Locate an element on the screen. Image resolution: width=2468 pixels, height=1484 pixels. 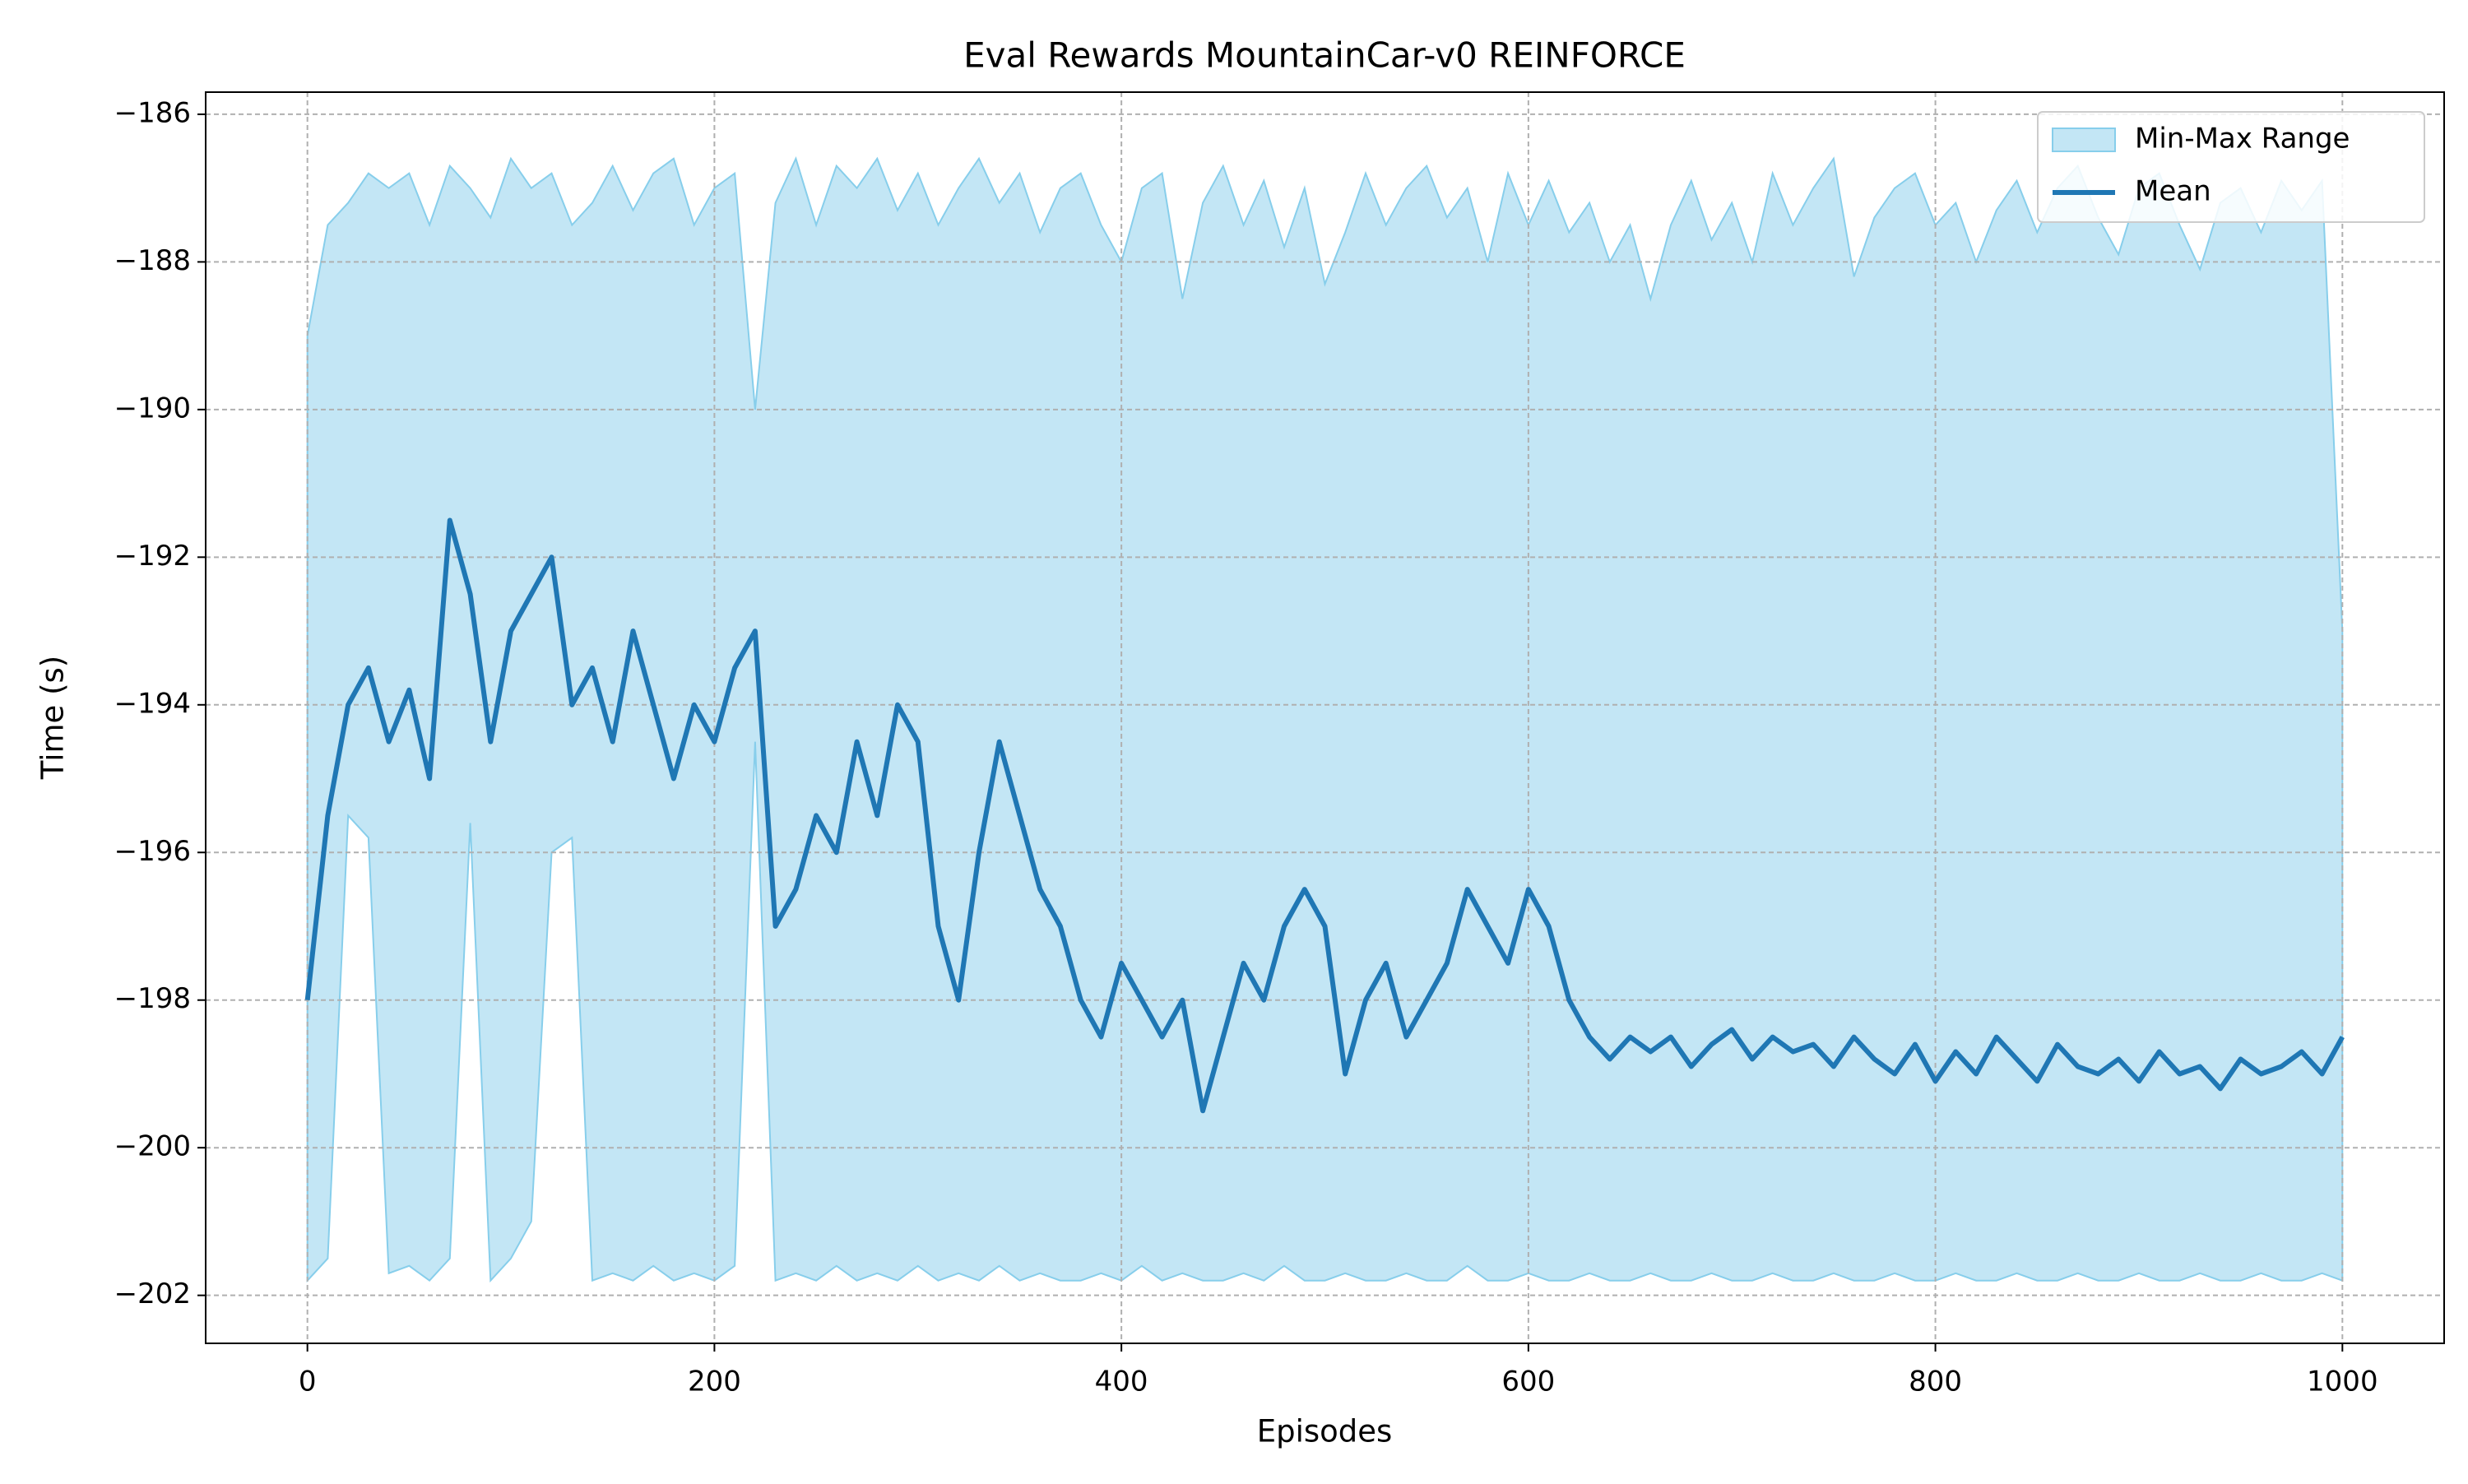
legend-label: Mean is located at coordinates (2173, 191).